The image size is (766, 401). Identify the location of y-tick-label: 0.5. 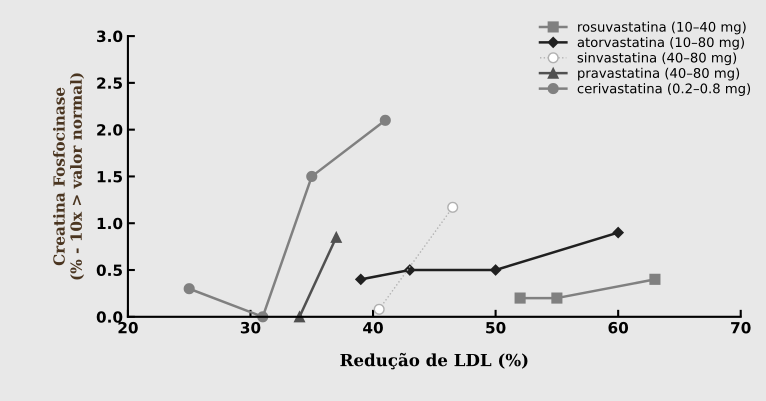
(109, 270).